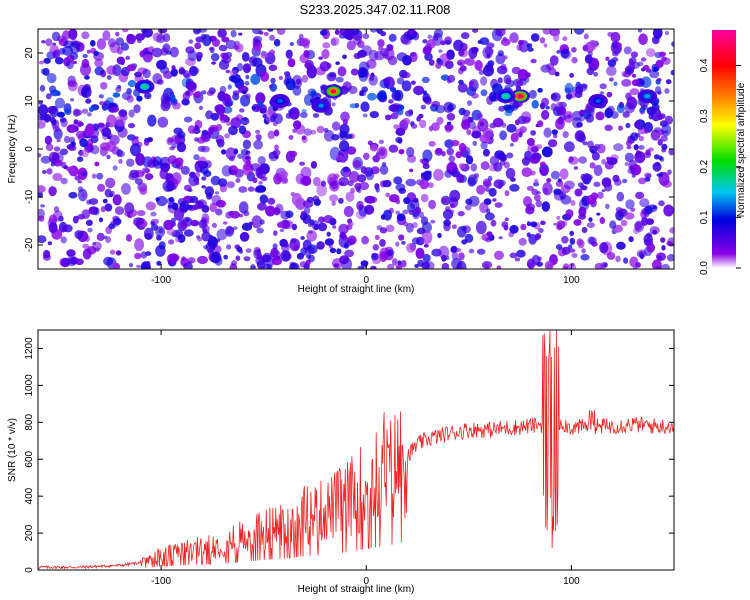 The width and height of the screenshot is (750, 600). I want to click on colorbar, so click(724, 149).